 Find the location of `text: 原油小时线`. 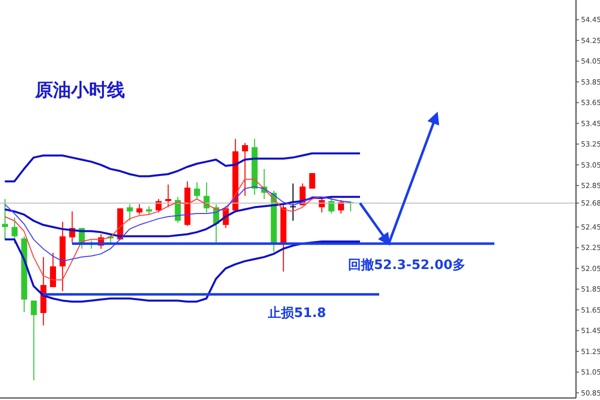

text: 原油小时线 is located at coordinates (80, 90).